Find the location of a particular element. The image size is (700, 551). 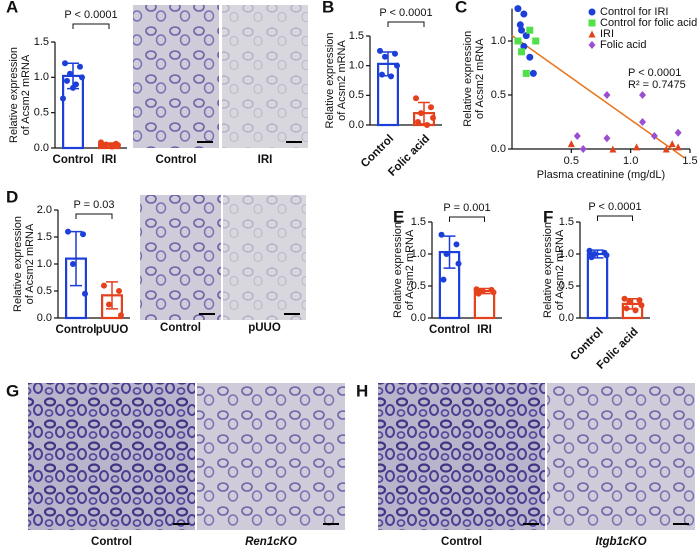

annotation: P < 0.0001 is located at coordinates (654, 73).